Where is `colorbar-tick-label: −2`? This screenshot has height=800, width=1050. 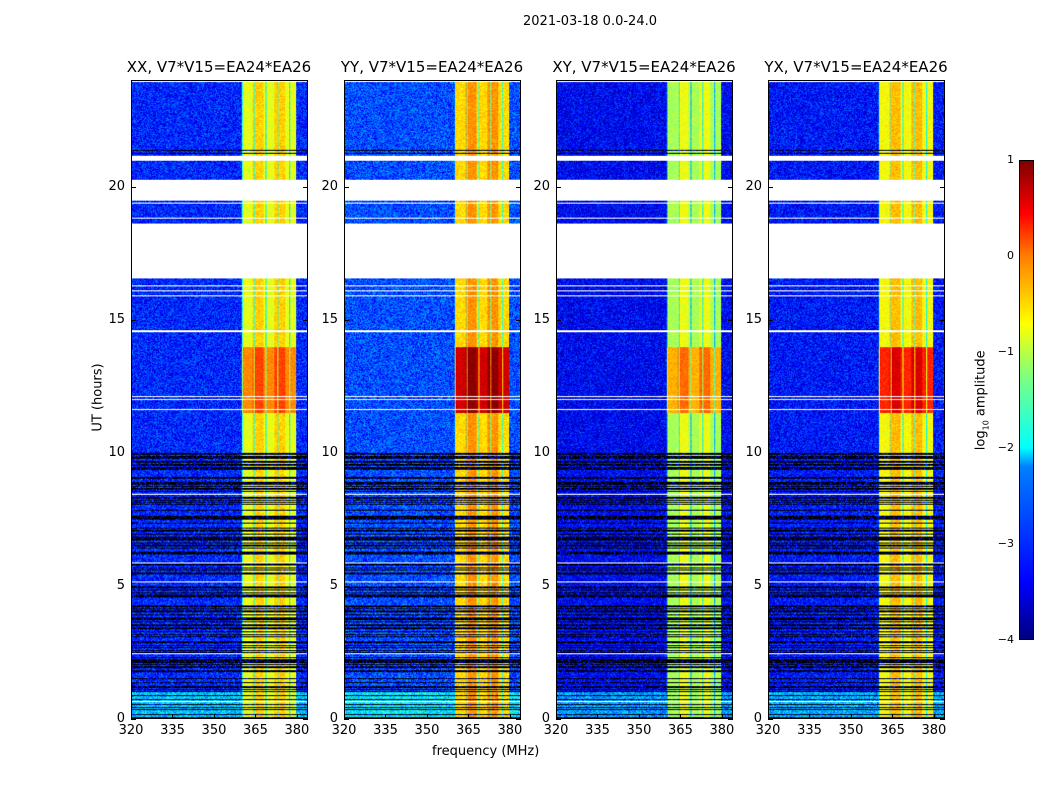 colorbar-tick-label: −2 is located at coordinates (1005, 447).